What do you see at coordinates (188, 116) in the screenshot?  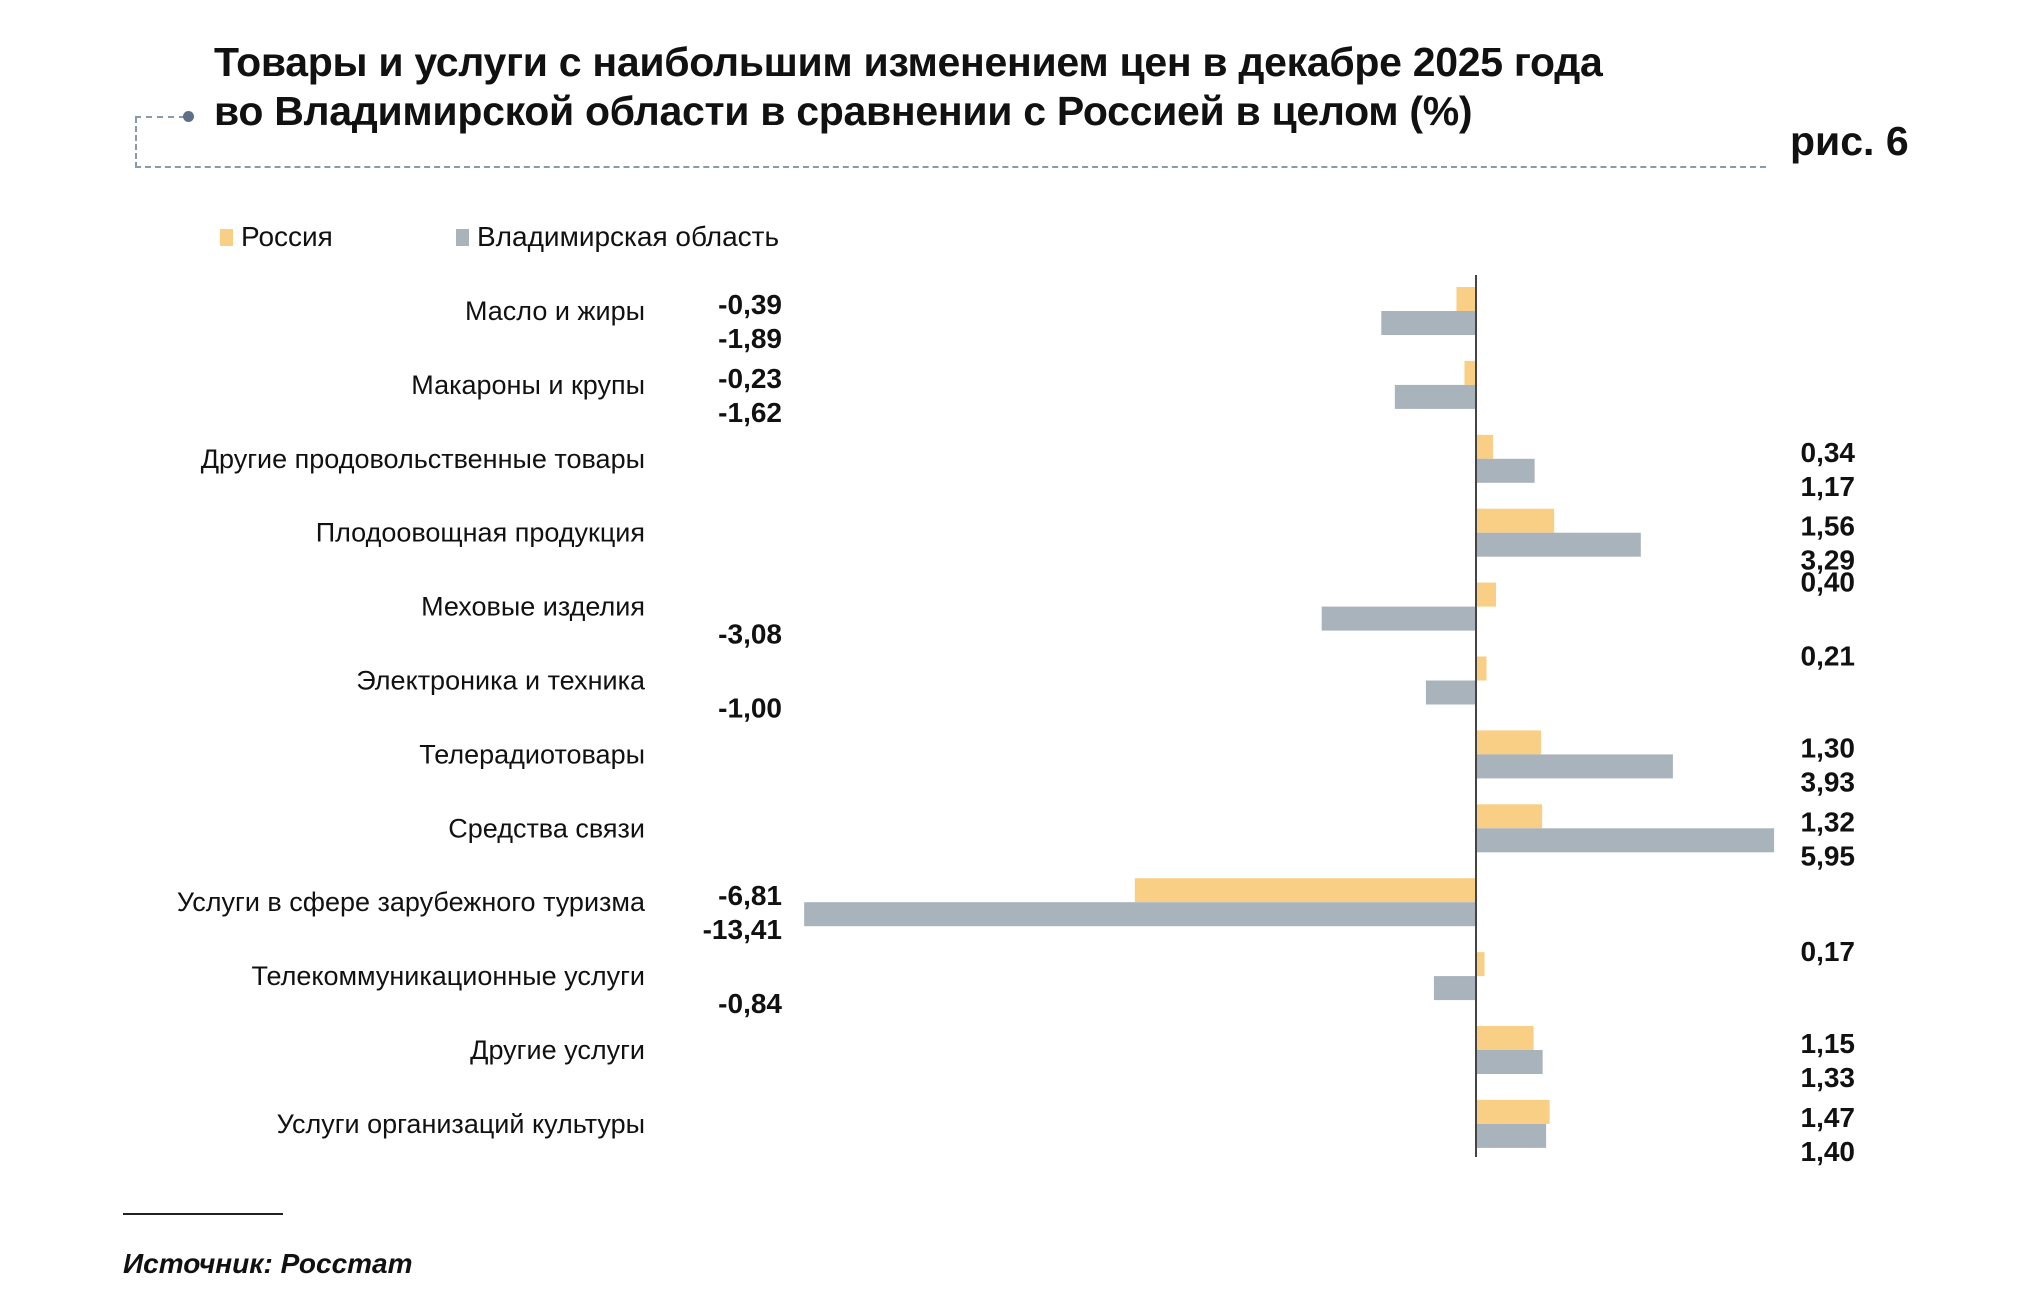 I see `title-dot` at bounding box center [188, 116].